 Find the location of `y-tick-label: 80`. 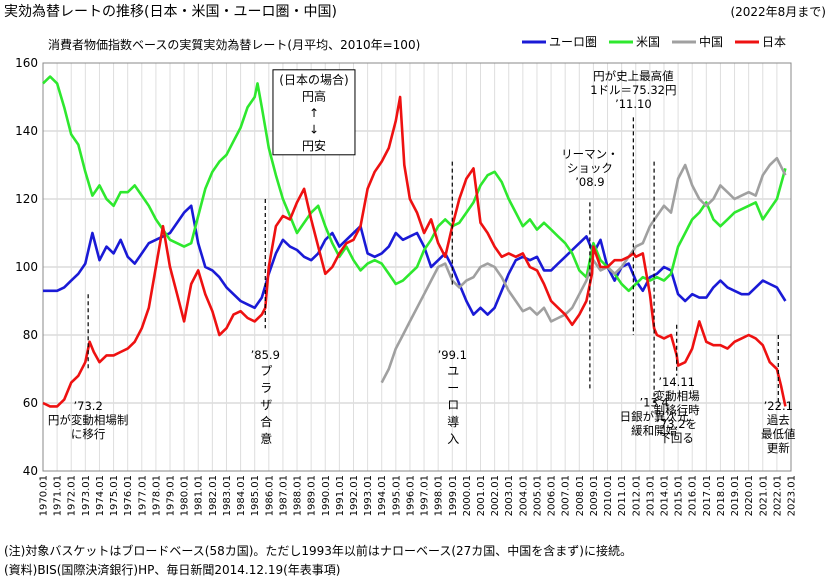

y-tick-label: 80 is located at coordinates (30, 335).